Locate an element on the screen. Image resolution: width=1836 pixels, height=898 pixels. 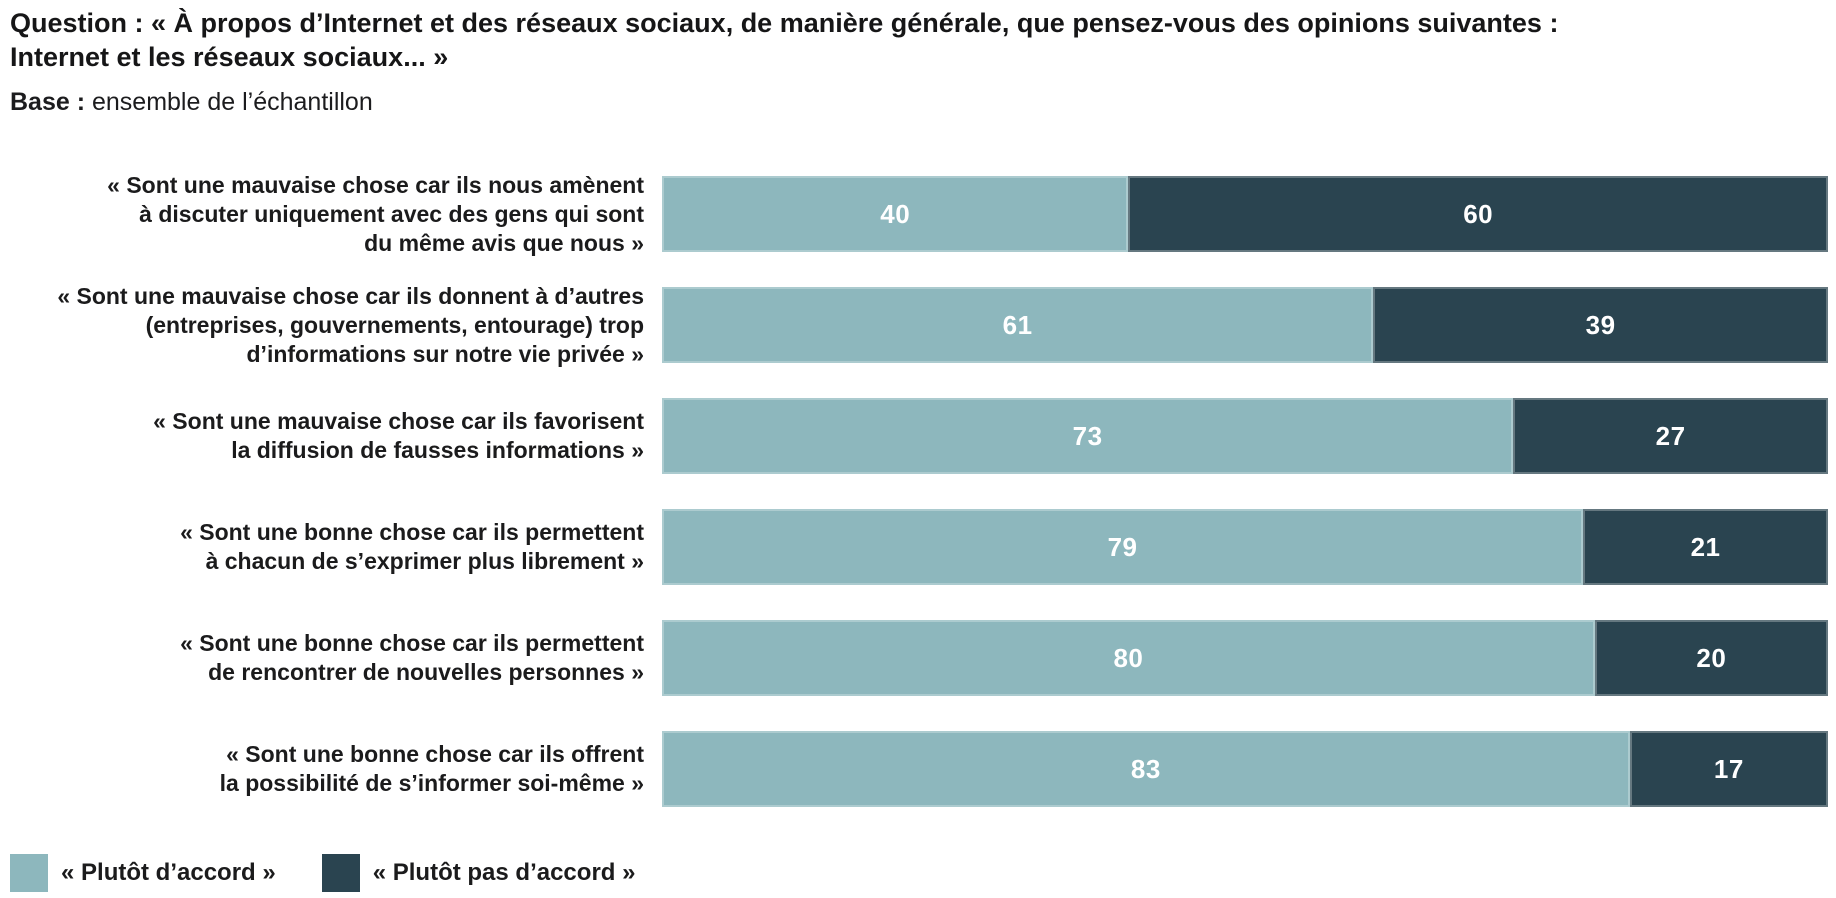
segment-value: 27 is located at coordinates (1670, 435).